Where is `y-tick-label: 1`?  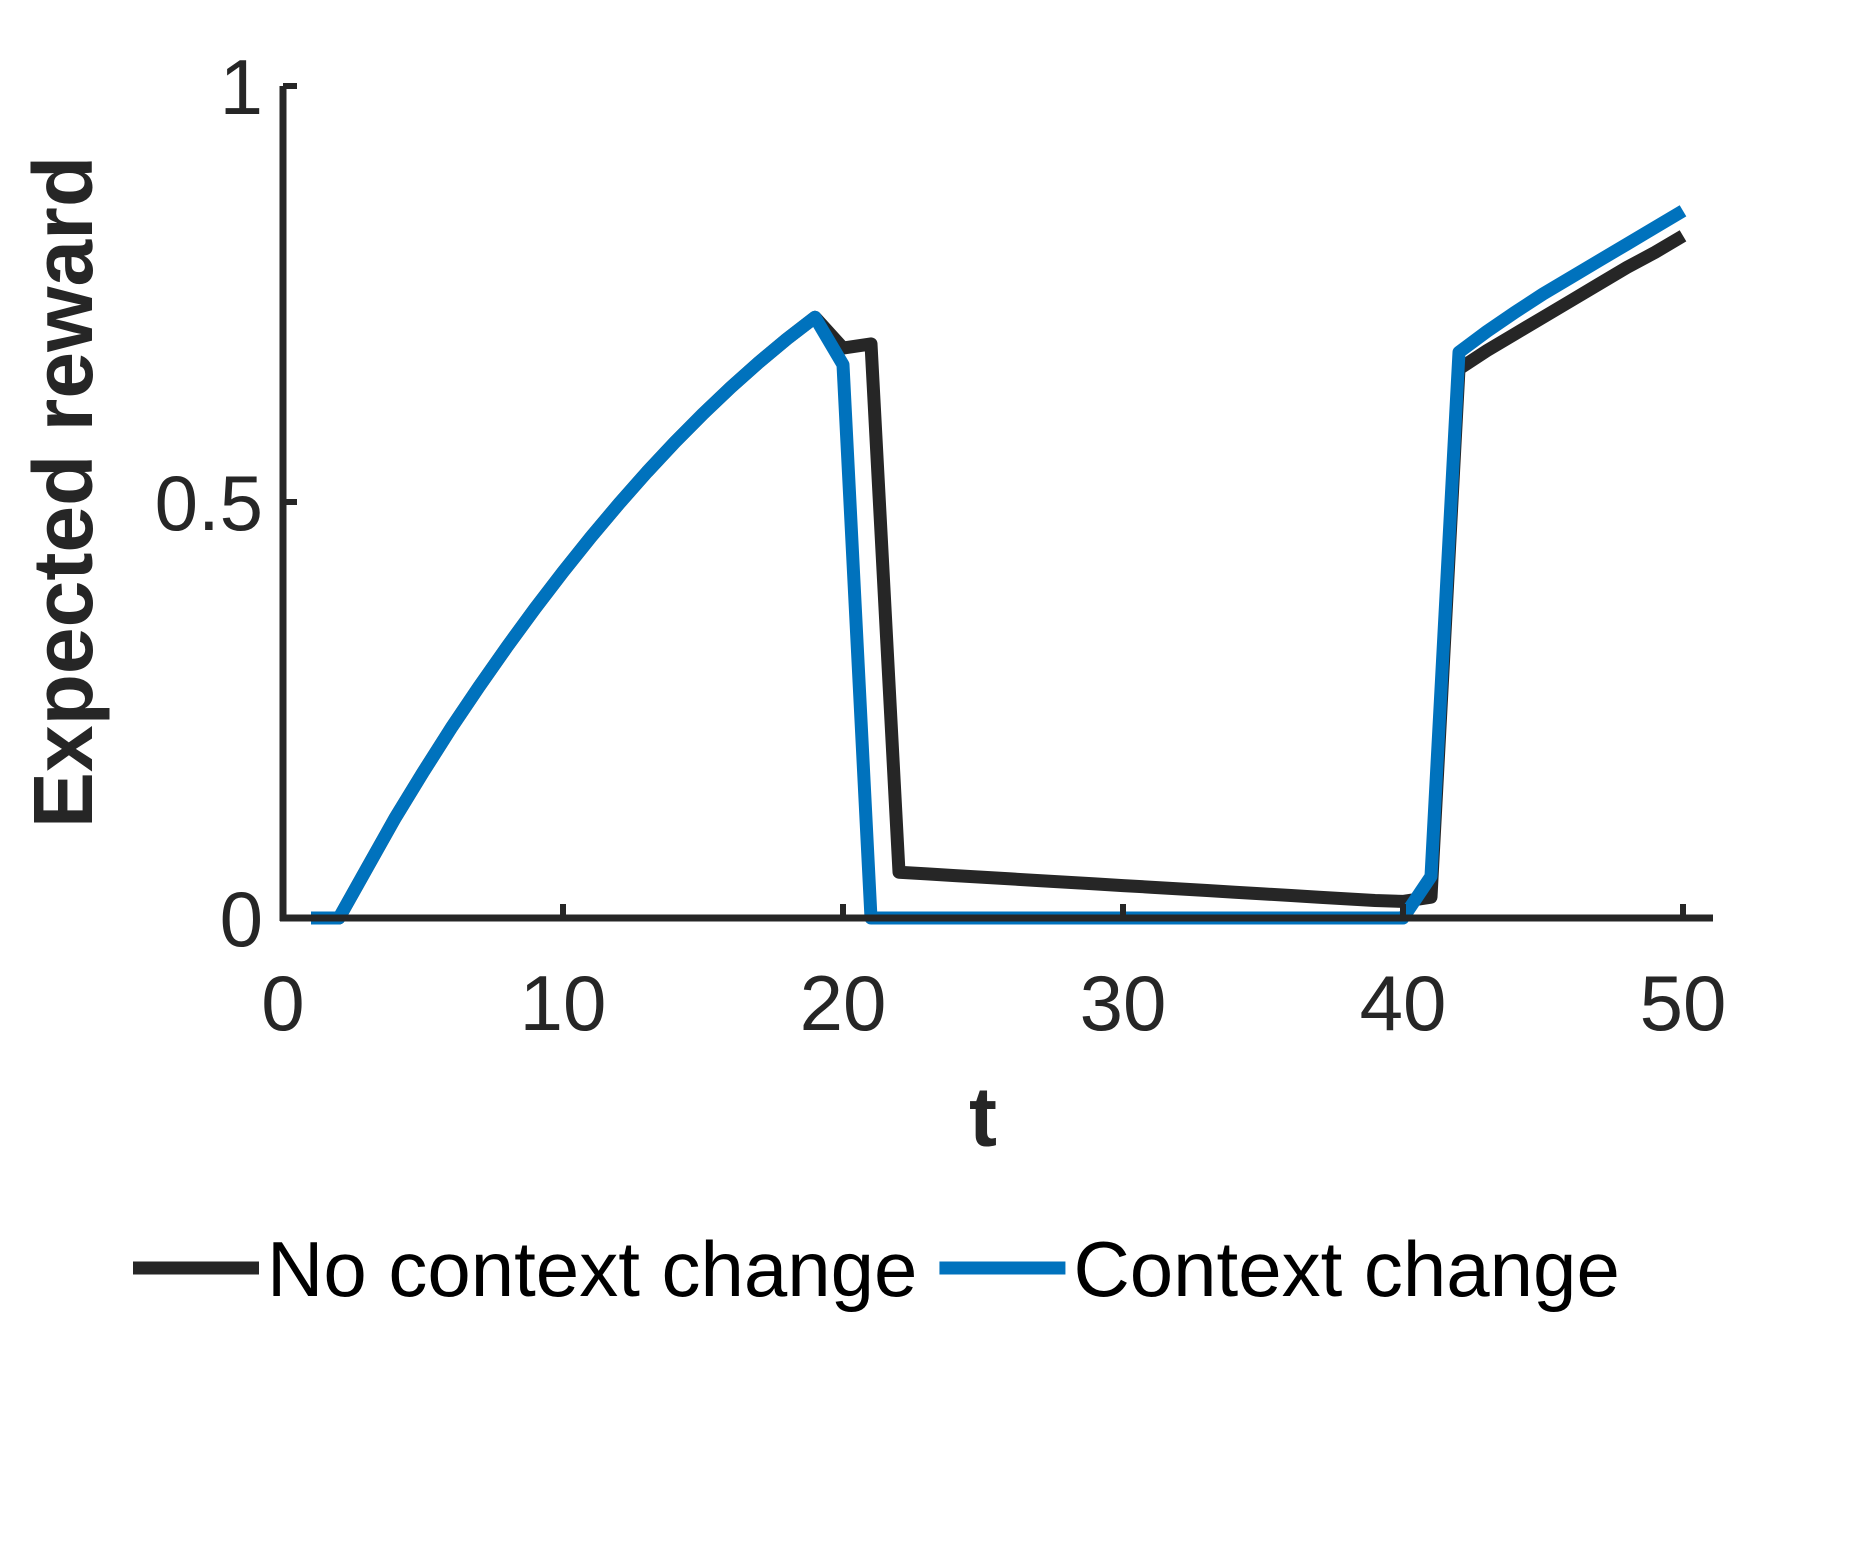
y-tick-label: 1 is located at coordinates (241, 87).